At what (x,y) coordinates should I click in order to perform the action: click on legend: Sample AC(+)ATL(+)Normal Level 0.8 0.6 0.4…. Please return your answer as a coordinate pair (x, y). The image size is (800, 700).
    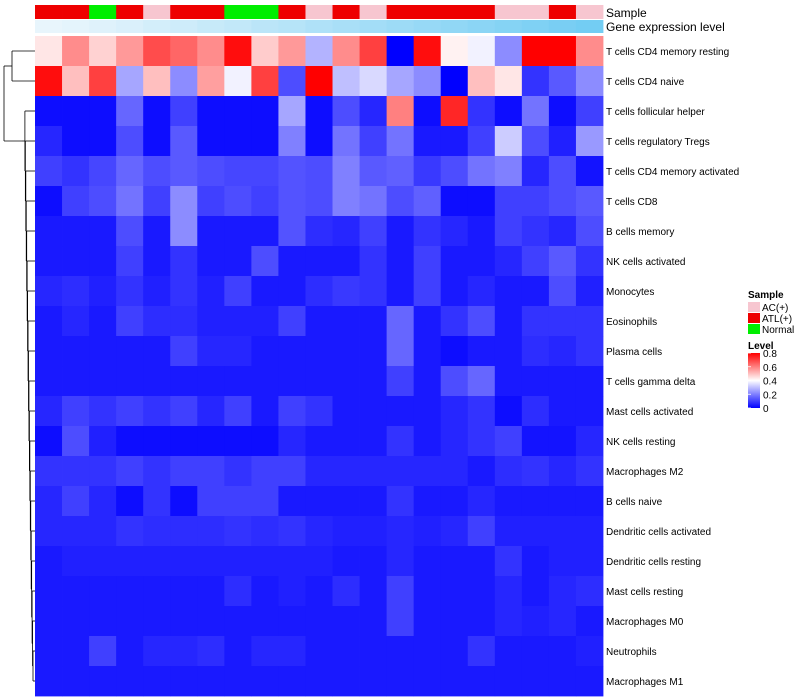
    Looking at the image, I should click on (771, 352).